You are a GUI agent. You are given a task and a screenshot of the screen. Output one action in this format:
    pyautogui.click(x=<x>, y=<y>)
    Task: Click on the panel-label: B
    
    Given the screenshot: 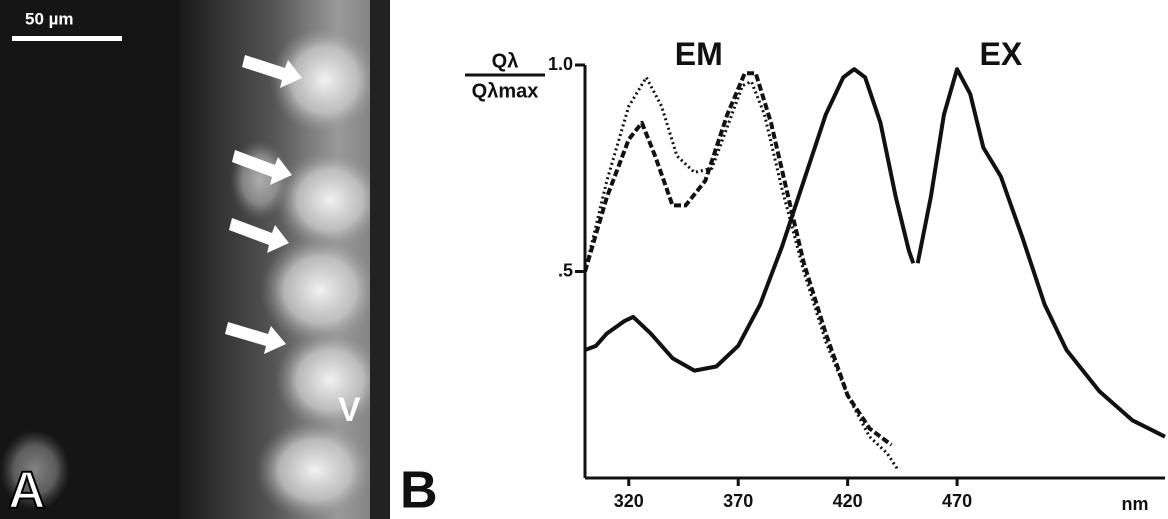 What is the action you would take?
    pyautogui.click(x=419, y=490)
    